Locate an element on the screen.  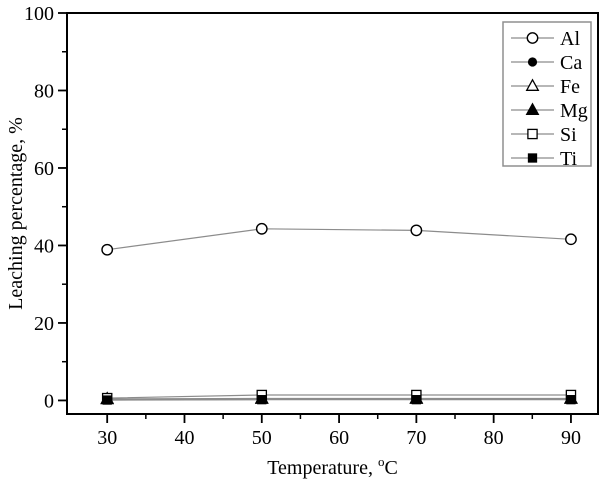
x-tick-label: 50 is located at coordinates (262, 438).